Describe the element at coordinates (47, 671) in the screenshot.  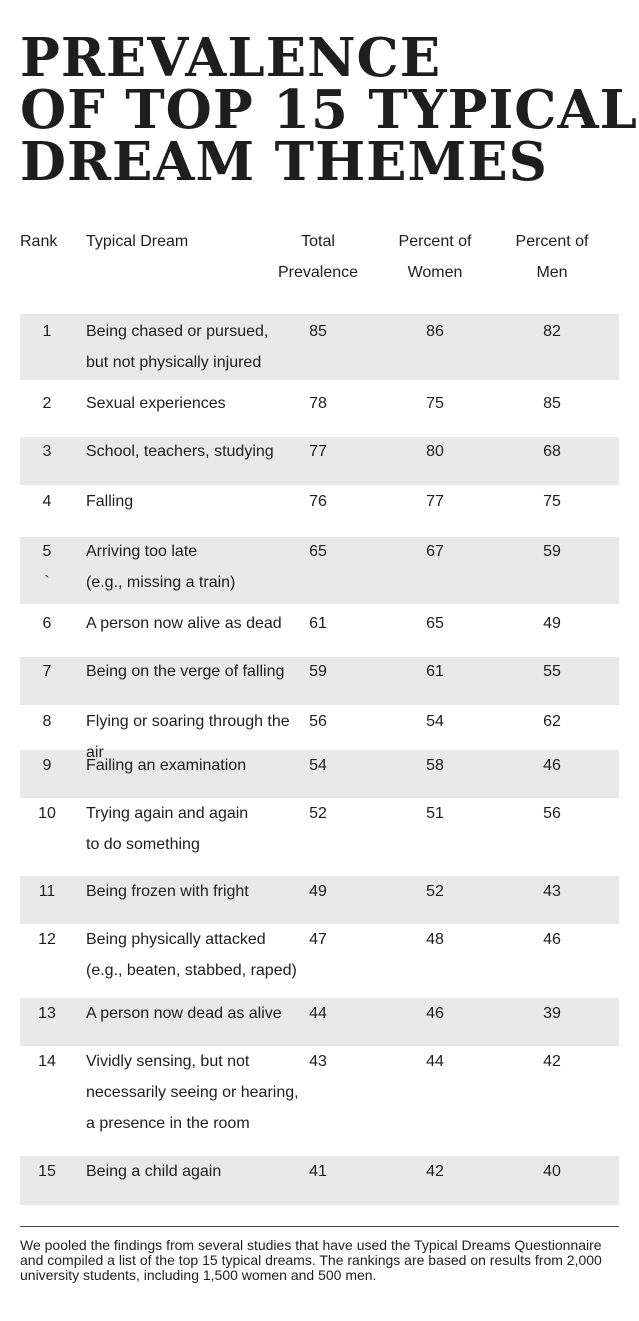
I see `rank-cell: 7` at that location.